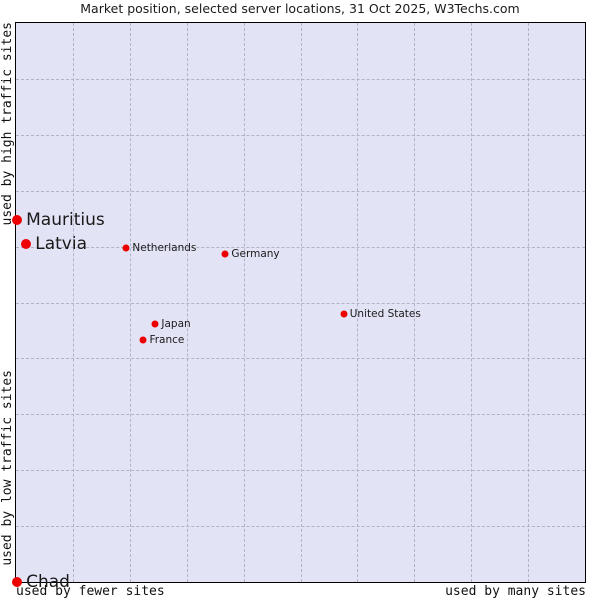  Describe the element at coordinates (515, 591) in the screenshot. I see `x-axis-label-right: used by many sites` at that location.